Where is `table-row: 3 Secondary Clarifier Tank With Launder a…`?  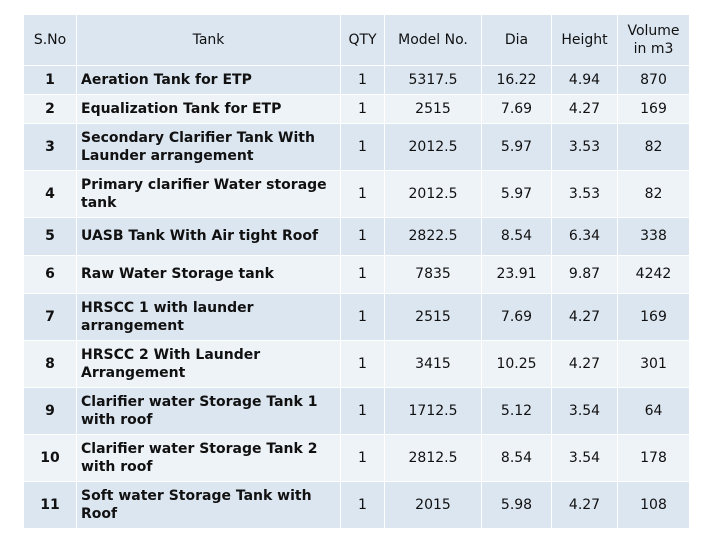
table-row: 3 Secondary Clarifier Tank With Launder a… is located at coordinates (356, 147).